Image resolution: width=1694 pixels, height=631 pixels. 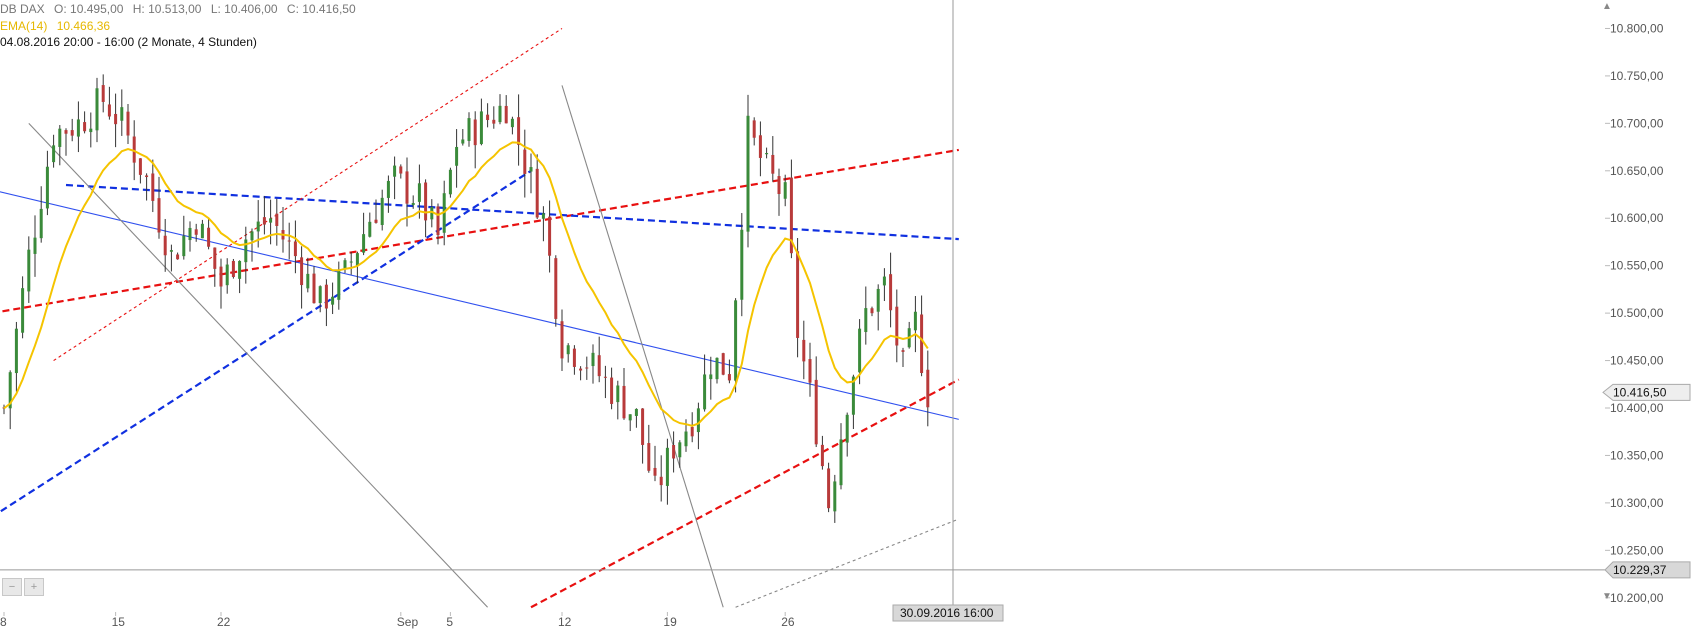 What do you see at coordinates (1637, 266) in the screenshot?
I see `y-tick-label: 10.550,00` at bounding box center [1637, 266].